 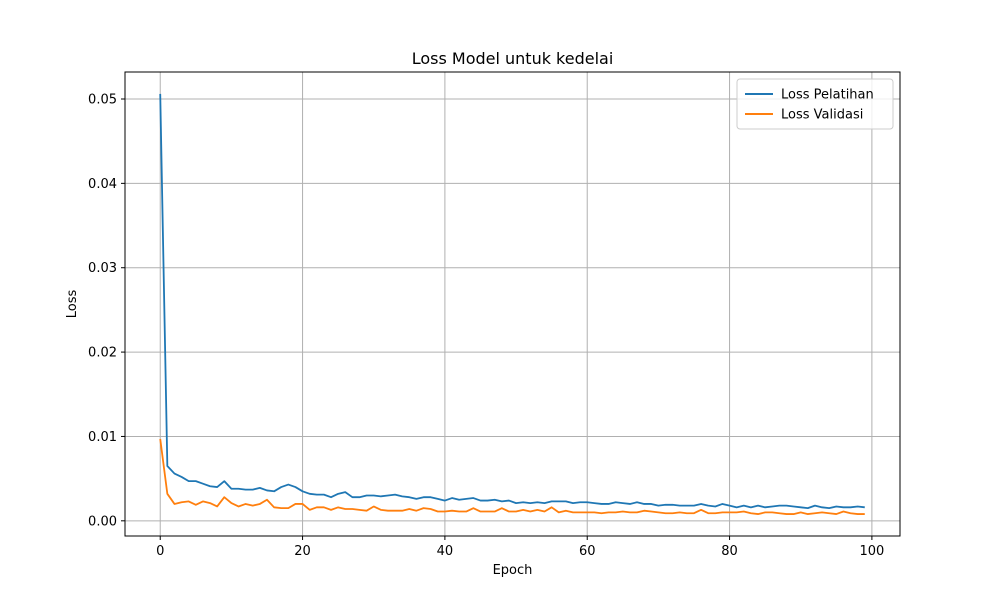 What do you see at coordinates (302, 551) in the screenshot?
I see `x-tick-label: 20` at bounding box center [302, 551].